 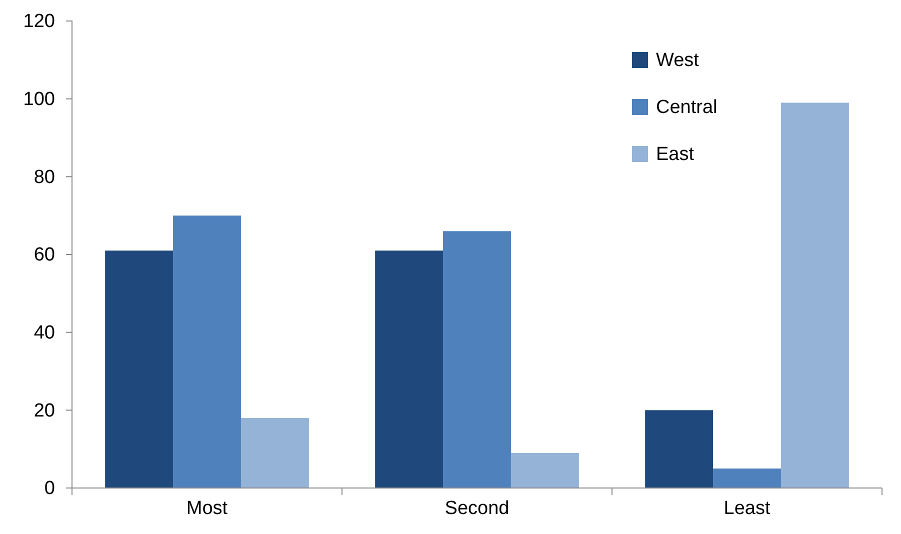 What do you see at coordinates (687, 107) in the screenshot?
I see `legend-label: Central` at bounding box center [687, 107].